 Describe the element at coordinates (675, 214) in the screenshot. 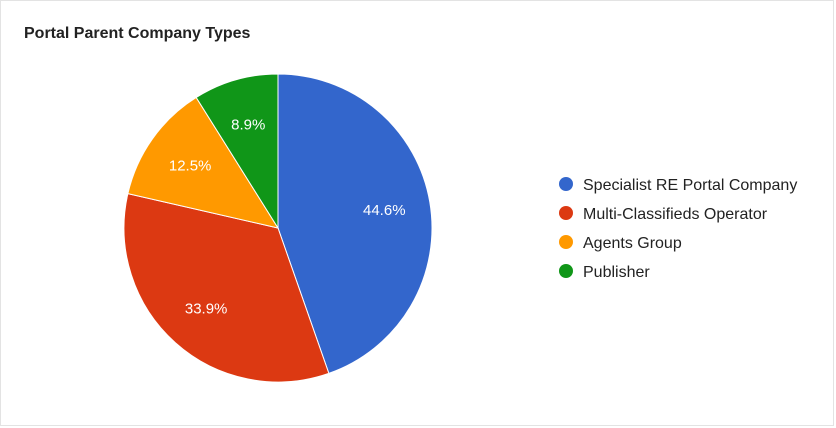

I see `legend-label-multi-classifieds-operator: Multi-Classifieds Operator` at that location.